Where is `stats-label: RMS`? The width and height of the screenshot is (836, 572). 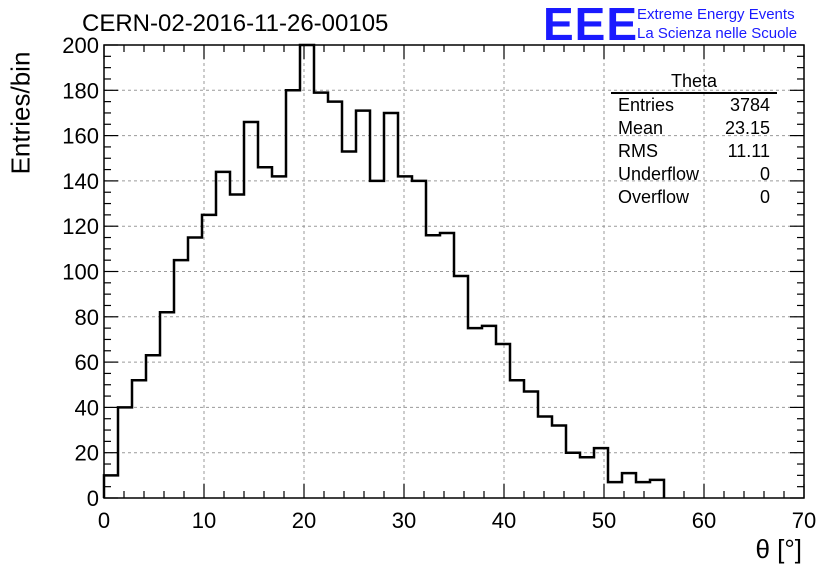 stats-label: RMS is located at coordinates (638, 151).